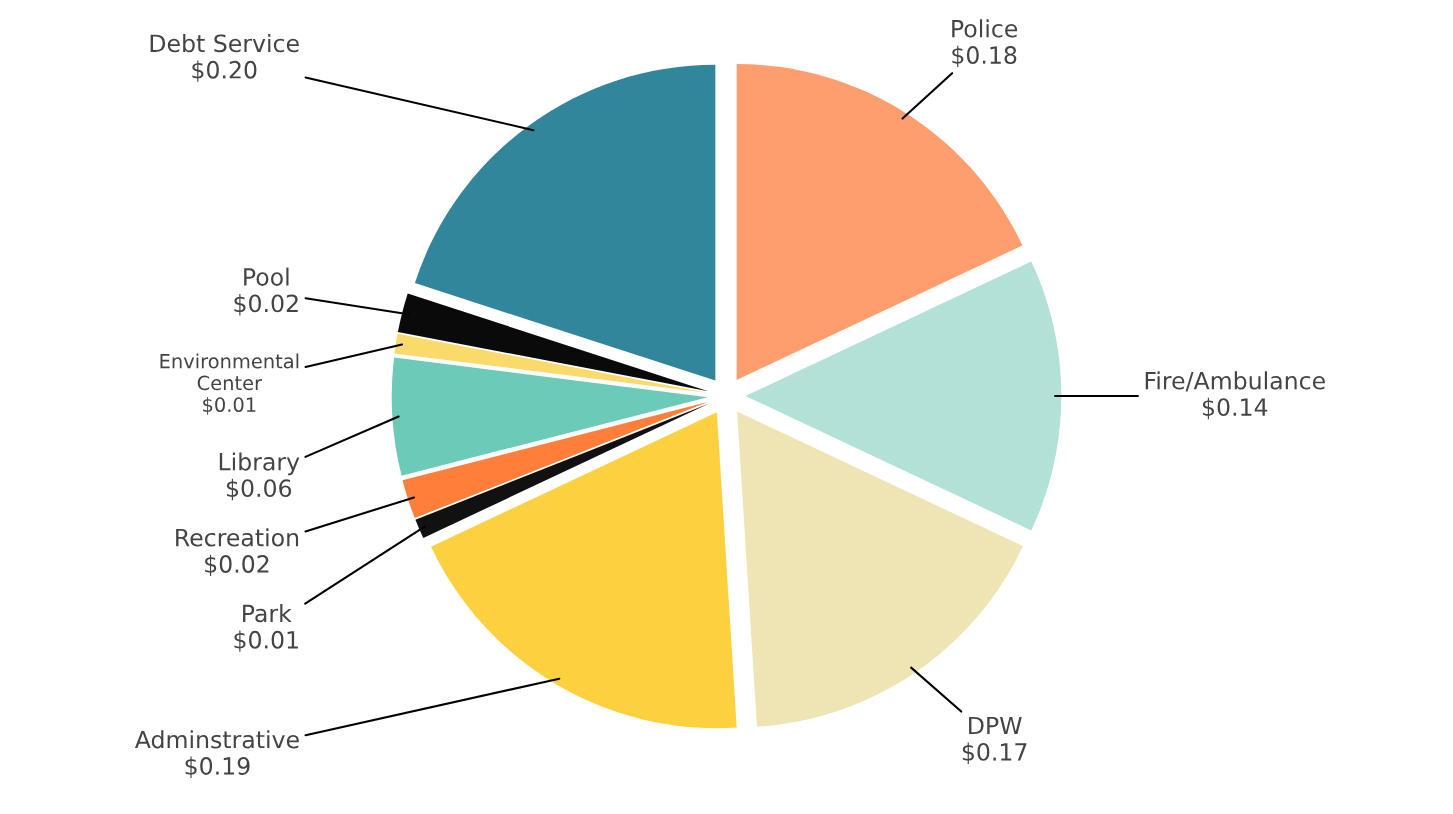  I want to click on data-label: $0.14, so click(1235, 408).